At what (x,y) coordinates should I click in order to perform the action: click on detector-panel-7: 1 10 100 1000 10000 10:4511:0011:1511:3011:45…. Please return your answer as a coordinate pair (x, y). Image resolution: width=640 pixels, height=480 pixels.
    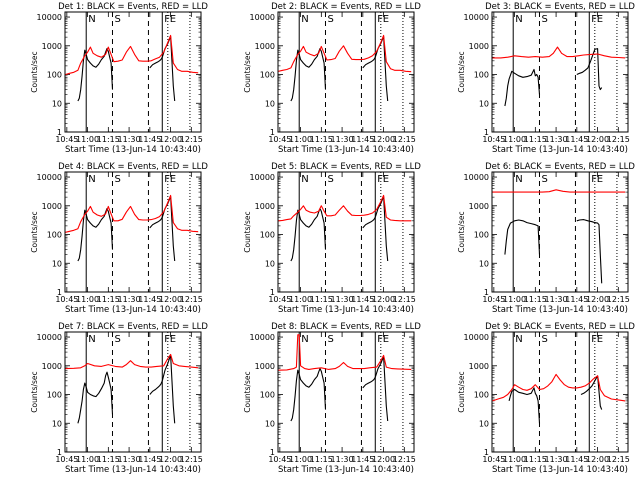
    Looking at the image, I should click on (119, 398).